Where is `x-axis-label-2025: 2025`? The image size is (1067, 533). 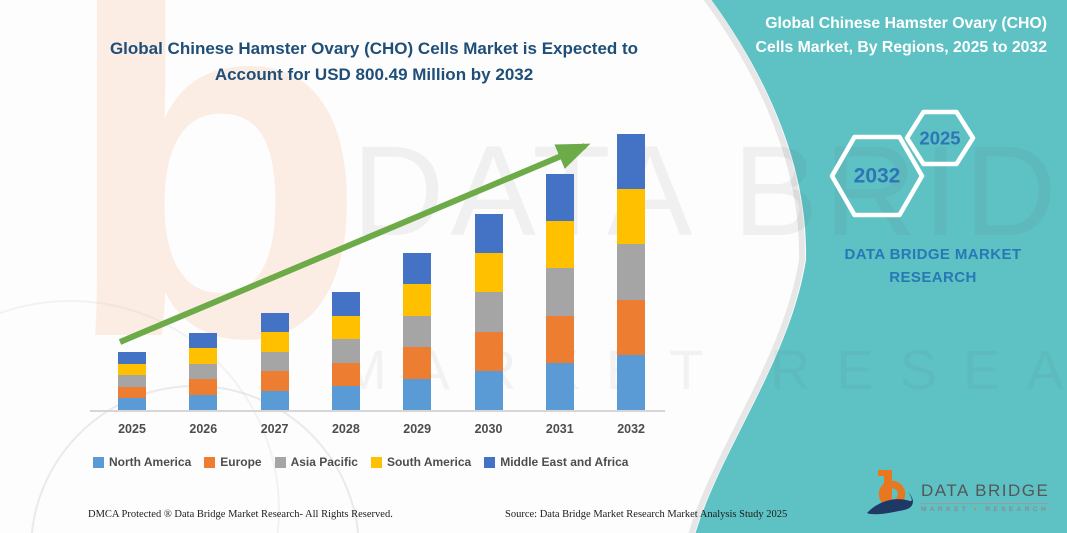
x-axis-label-2025: 2025 is located at coordinates (132, 429).